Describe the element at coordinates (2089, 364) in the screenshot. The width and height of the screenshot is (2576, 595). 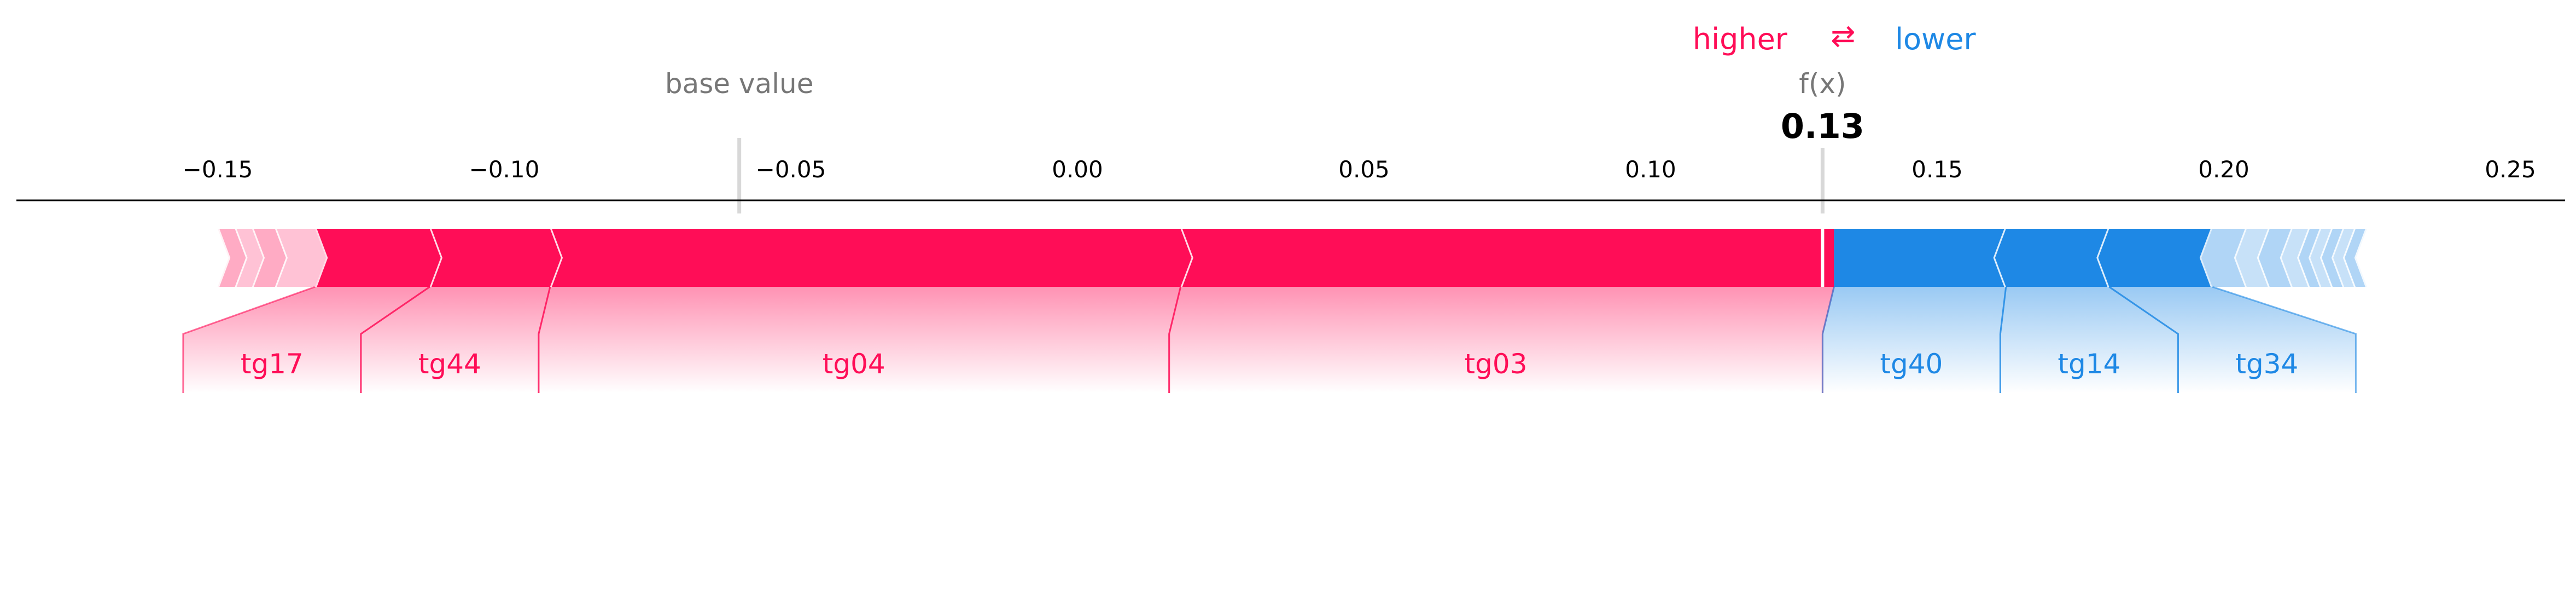
I see `feature-name-label: tg14` at that location.